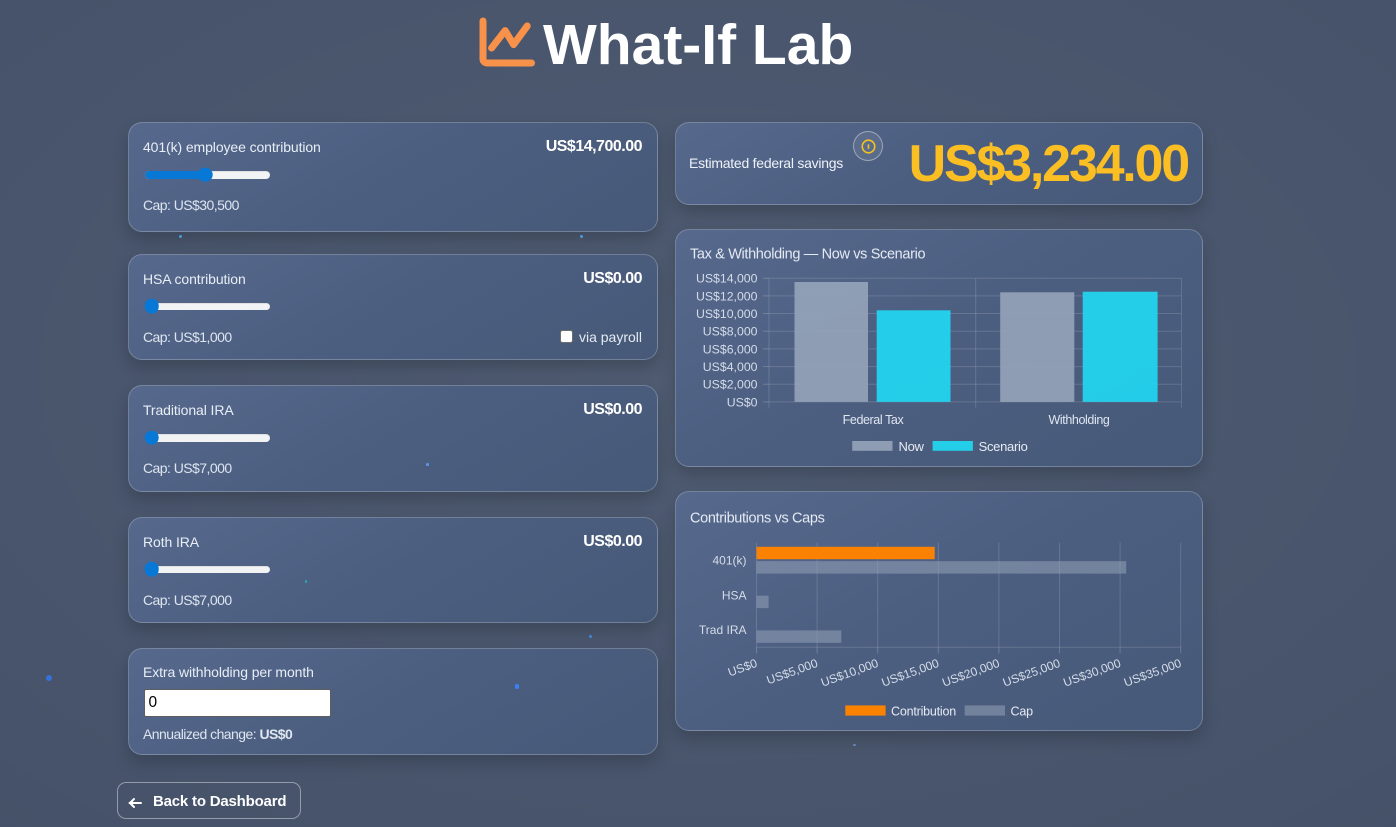  I want to click on svg-text: Cap, so click(1022, 711).